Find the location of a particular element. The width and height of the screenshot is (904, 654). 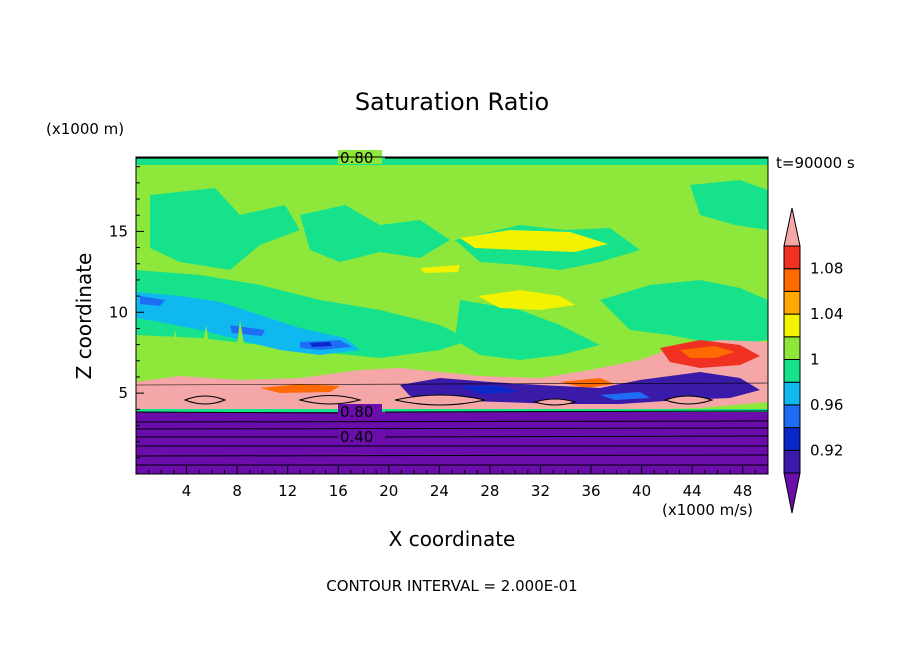

field-lower-region is located at coordinates (452, 443).